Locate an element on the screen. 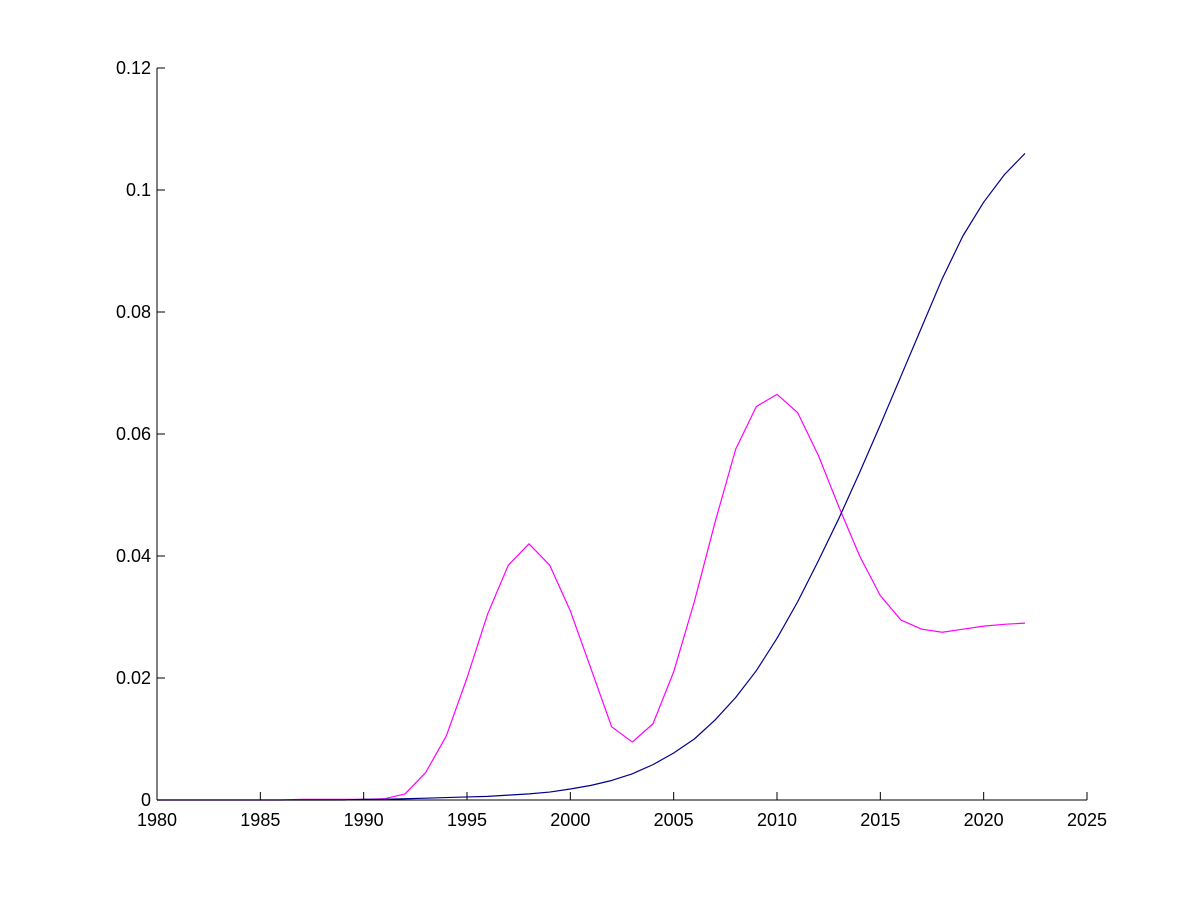  y-tick-label: 0.06 is located at coordinates (133, 434).